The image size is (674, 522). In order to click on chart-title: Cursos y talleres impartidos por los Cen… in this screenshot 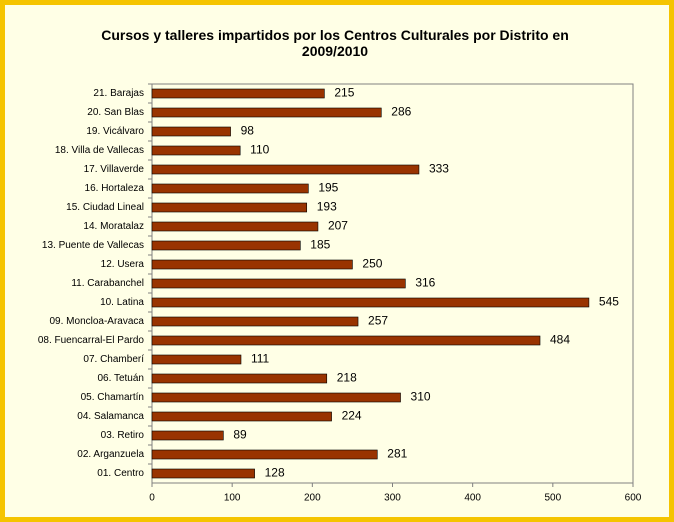, I will do `click(335, 43)`.